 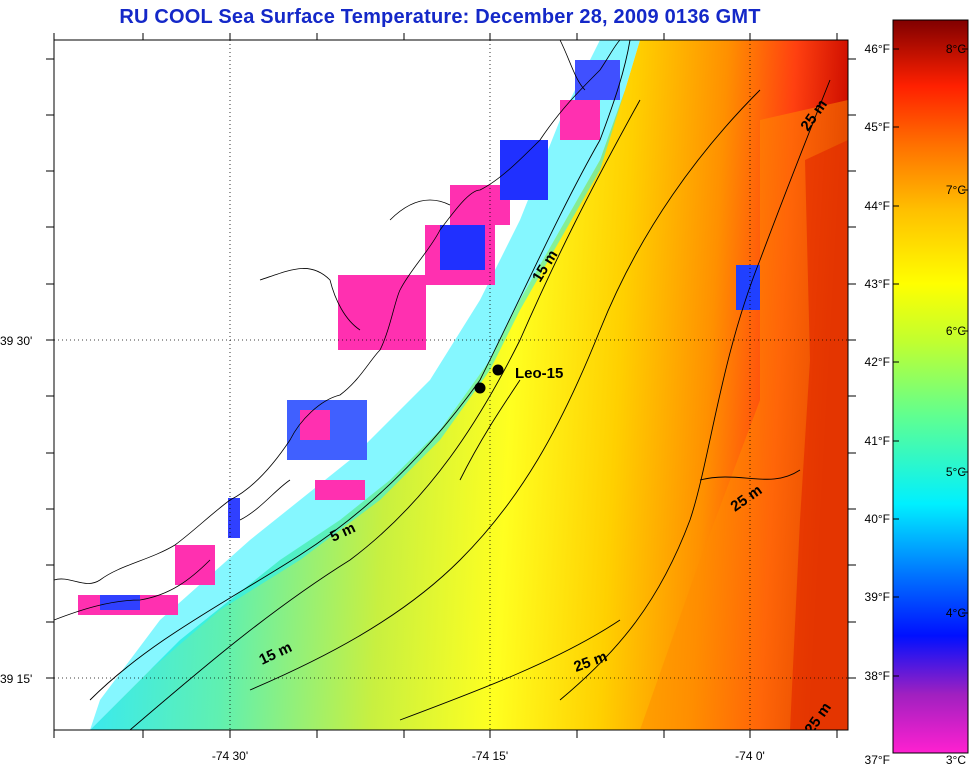 I want to click on lat-label: 39 15', so click(x=16, y=679).